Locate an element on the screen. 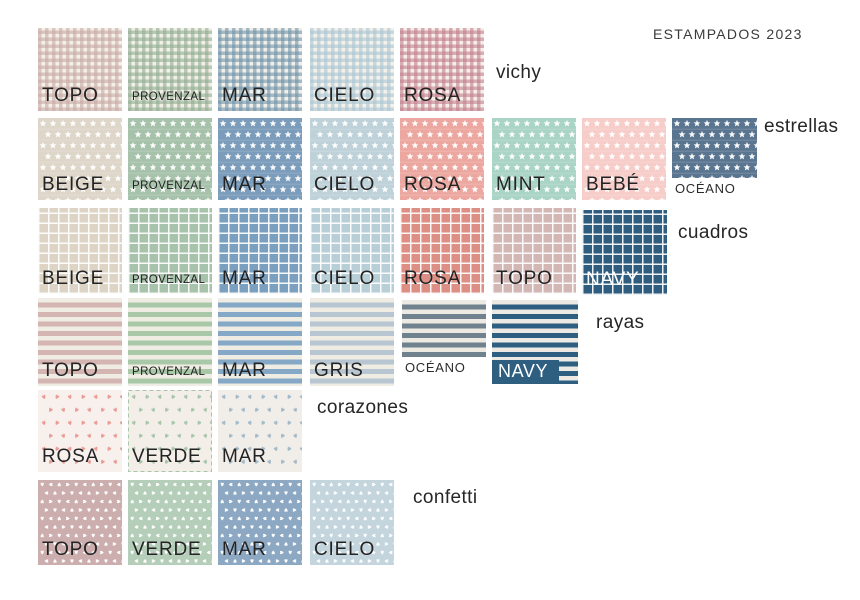  swatch-estrellas-beige: BEIGE is located at coordinates (80, 159).